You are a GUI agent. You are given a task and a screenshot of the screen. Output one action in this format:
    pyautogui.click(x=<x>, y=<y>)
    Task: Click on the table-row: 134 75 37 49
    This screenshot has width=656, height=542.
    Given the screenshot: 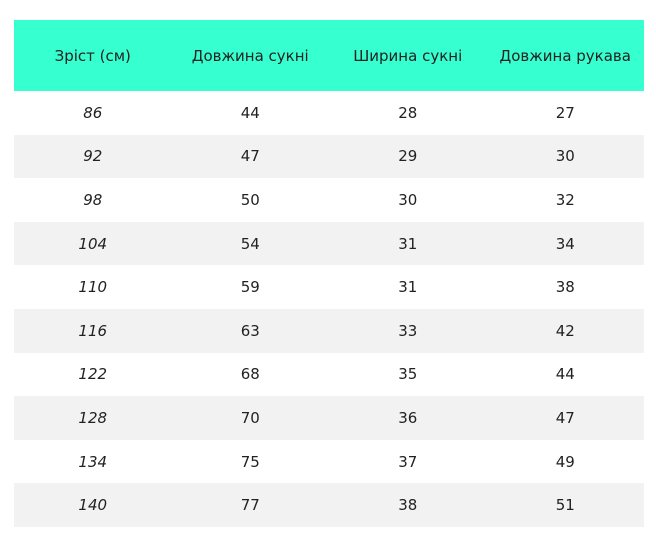 What is the action you would take?
    pyautogui.click(x=329, y=462)
    